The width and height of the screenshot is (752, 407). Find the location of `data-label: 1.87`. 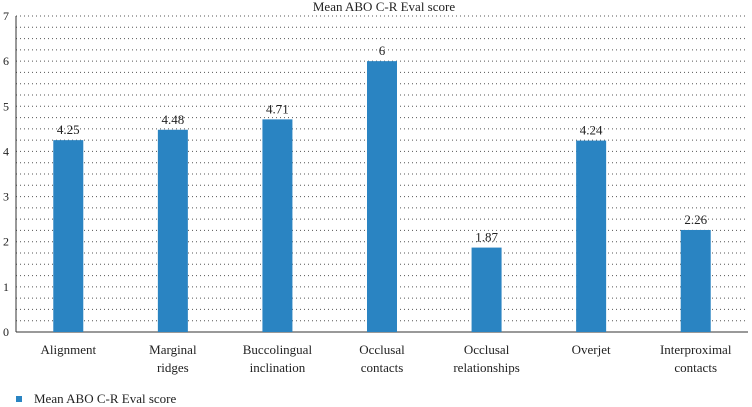

data-label: 1.87 is located at coordinates (486, 237).